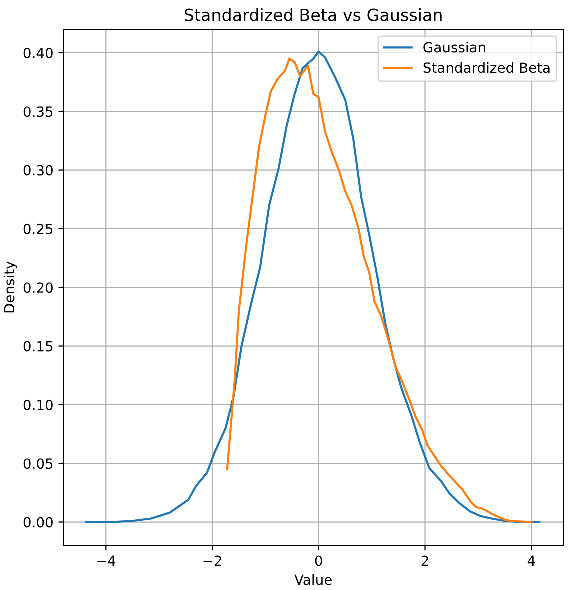 The width and height of the screenshot is (578, 590). I want to click on y-tick-label: 0.35, so click(38, 112).